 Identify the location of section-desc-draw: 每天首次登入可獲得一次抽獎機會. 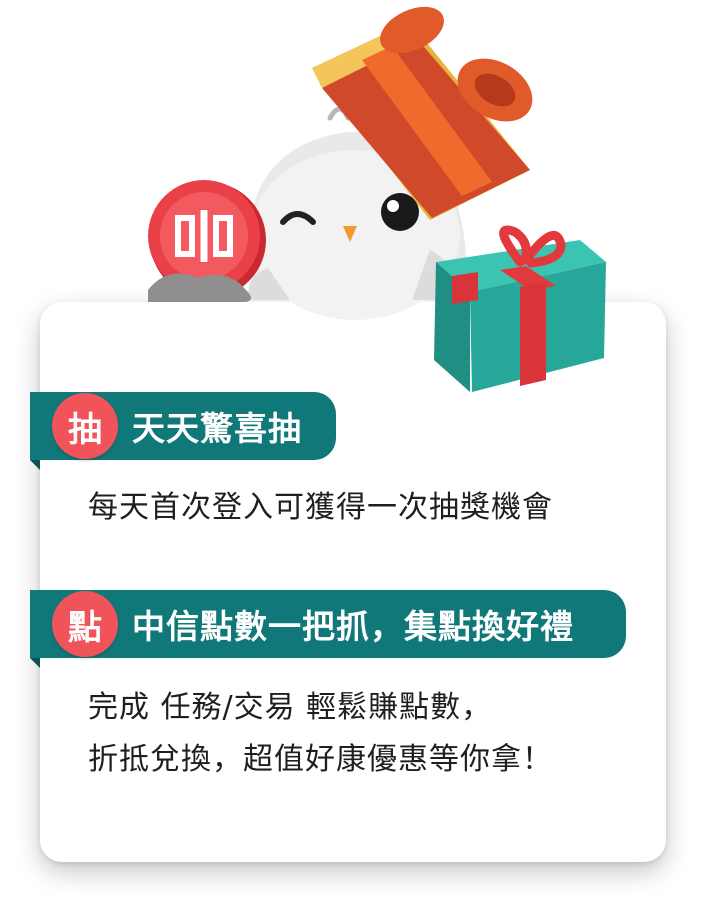
(320, 507).